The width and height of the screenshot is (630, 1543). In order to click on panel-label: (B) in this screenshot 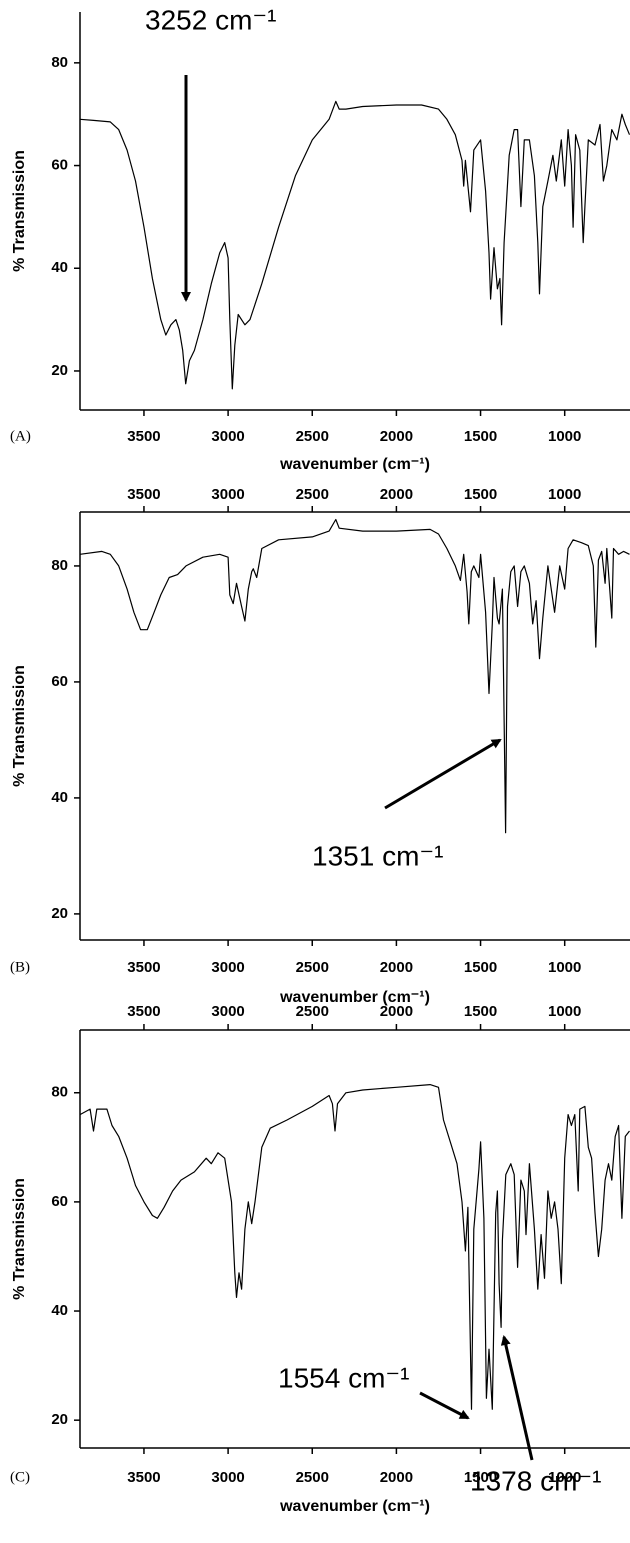, I will do `click(20, 967)`.